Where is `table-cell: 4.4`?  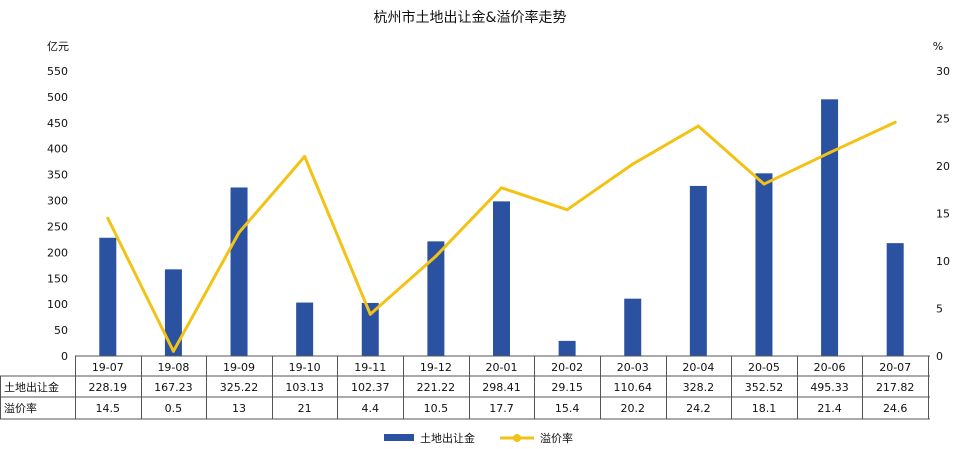 table-cell: 4.4 is located at coordinates (371, 408).